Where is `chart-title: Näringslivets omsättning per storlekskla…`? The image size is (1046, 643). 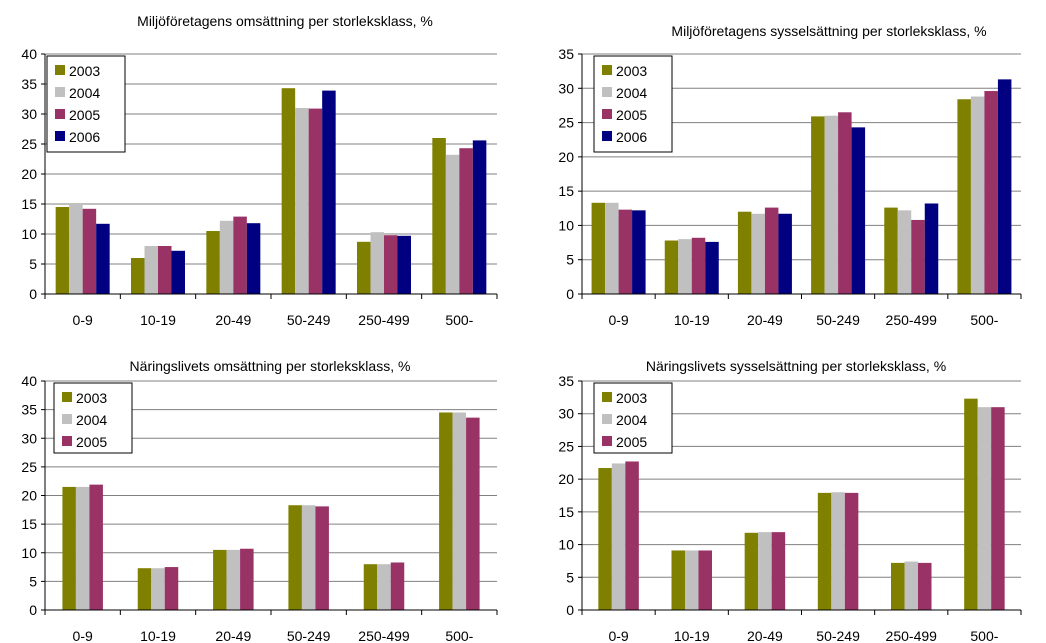 chart-title: Näringslivets omsättning per storlekskla… is located at coordinates (270, 366).